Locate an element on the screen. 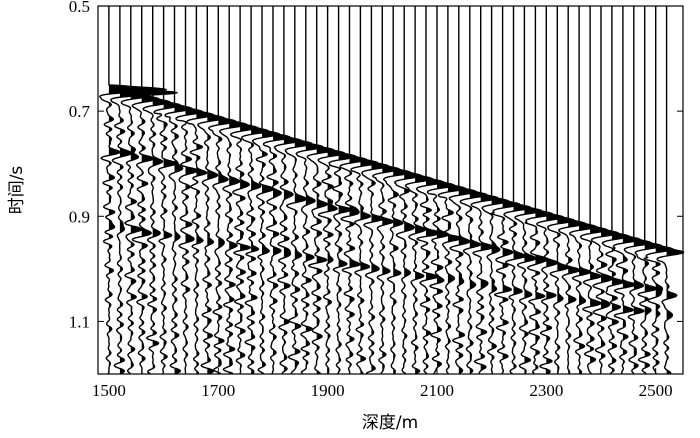 Image resolution: width=700 pixels, height=438 pixels. y-axis-title: 时间/s is located at coordinates (17, 190).